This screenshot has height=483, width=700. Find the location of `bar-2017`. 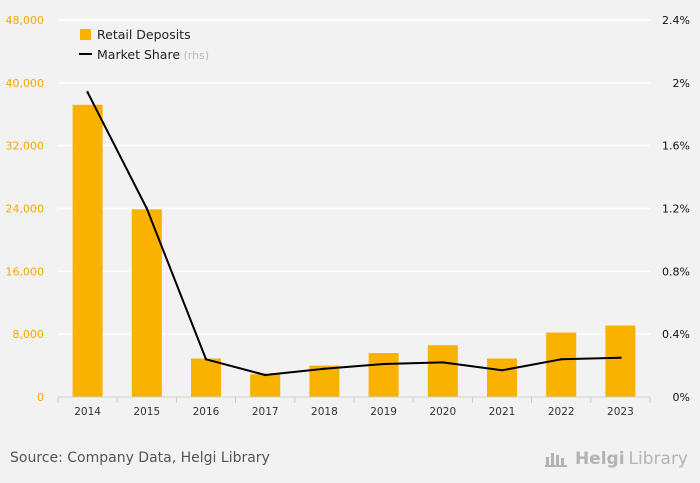

bar-2017 is located at coordinates (265, 385).